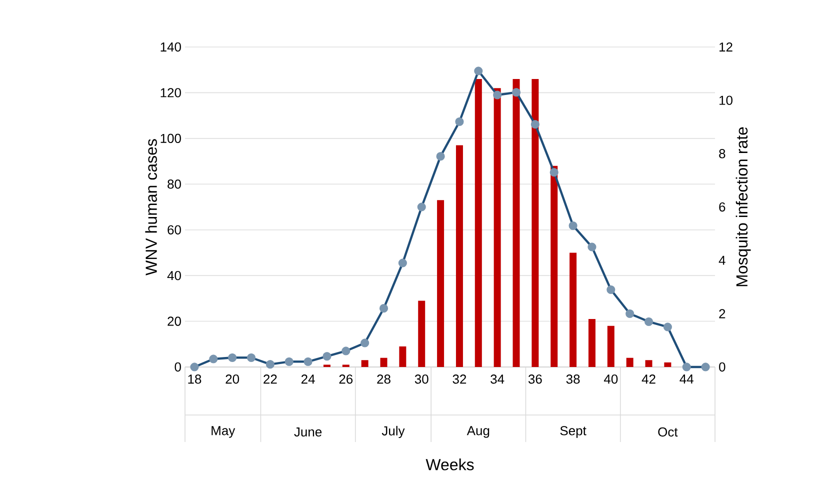 This screenshot has width=839, height=501. What do you see at coordinates (450, 464) in the screenshot?
I see `x-axis-title: Weeks` at bounding box center [450, 464].